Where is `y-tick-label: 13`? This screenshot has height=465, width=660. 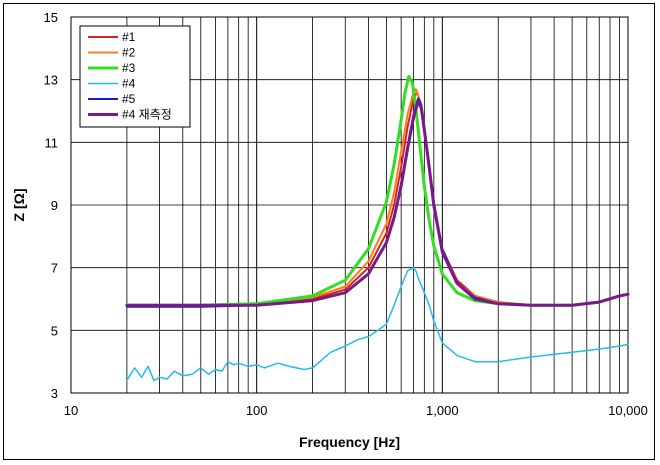 y-tick-label: 13 is located at coordinates (51, 80).